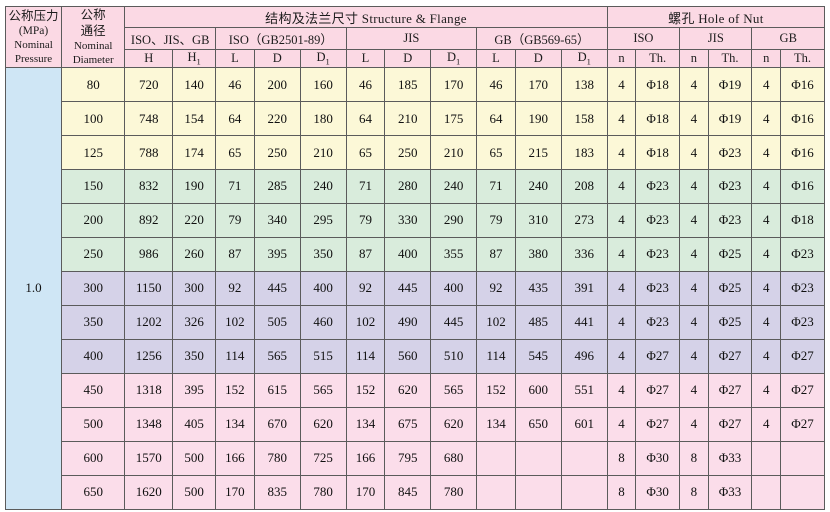 This screenshot has height=512, width=830. I want to click on table-row: 650 1620 500 170 835 780 170 845 780 8 Φ30 8 Φ33, so click(415, 492).